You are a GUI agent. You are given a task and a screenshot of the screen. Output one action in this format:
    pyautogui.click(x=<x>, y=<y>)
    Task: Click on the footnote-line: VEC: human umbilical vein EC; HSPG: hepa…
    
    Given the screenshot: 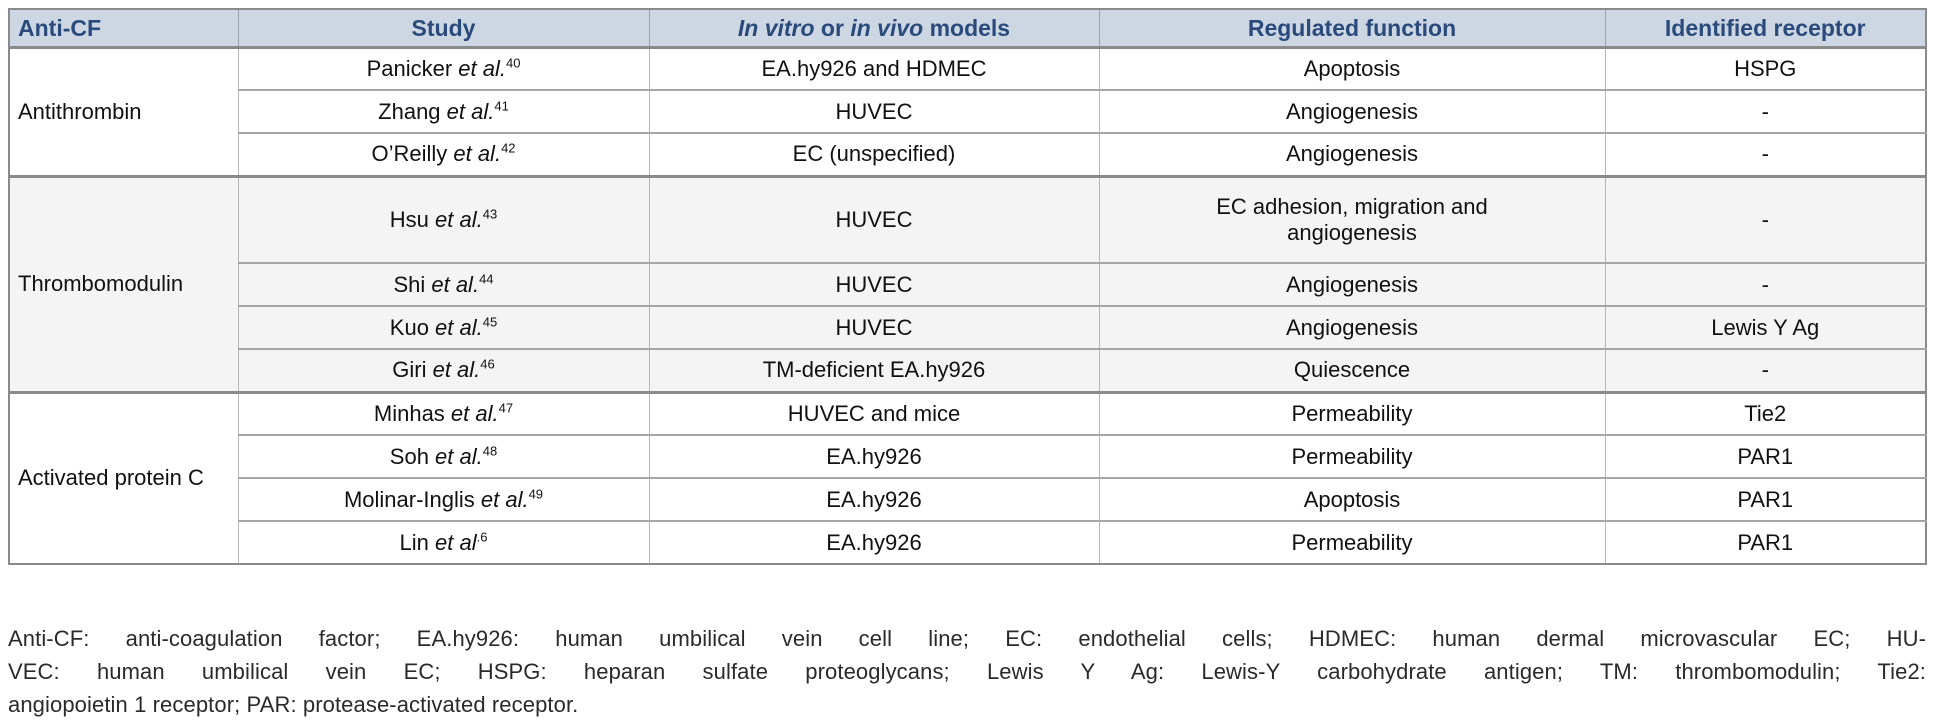 What is the action you would take?
    pyautogui.click(x=967, y=671)
    